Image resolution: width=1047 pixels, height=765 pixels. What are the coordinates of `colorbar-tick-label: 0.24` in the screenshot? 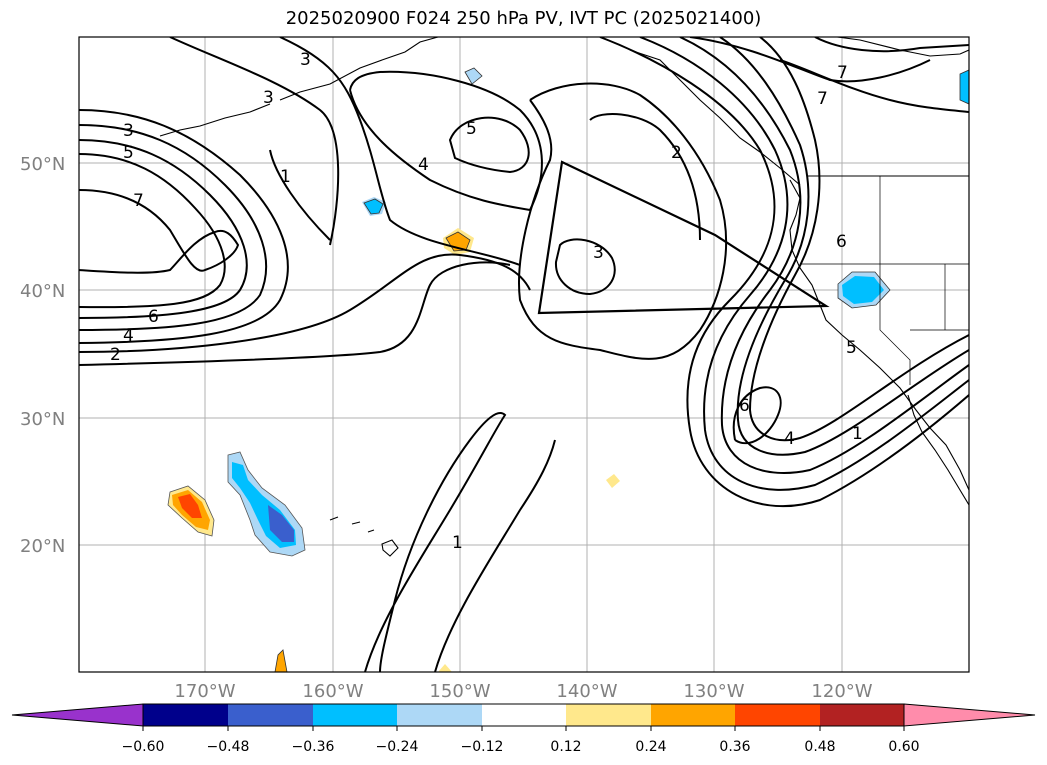 It's located at (650, 747).